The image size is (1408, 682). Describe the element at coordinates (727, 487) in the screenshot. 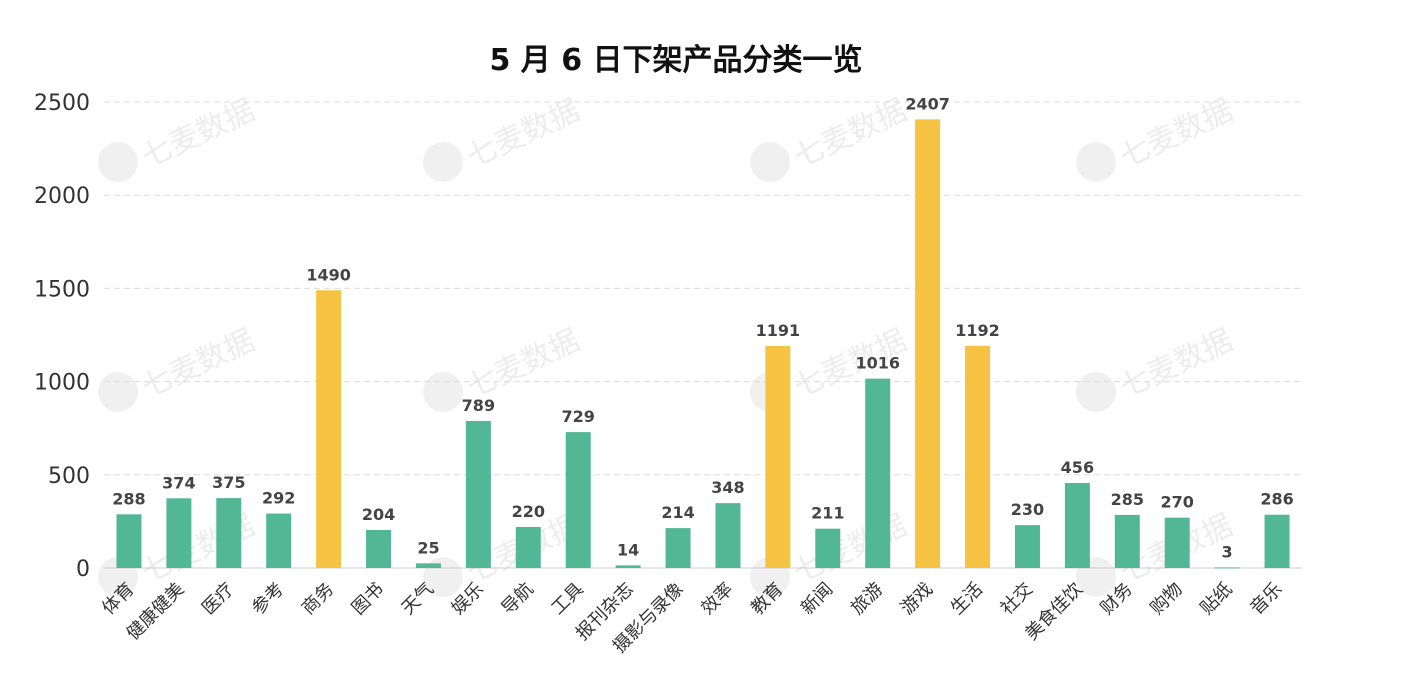

I see `data-label: 348` at that location.